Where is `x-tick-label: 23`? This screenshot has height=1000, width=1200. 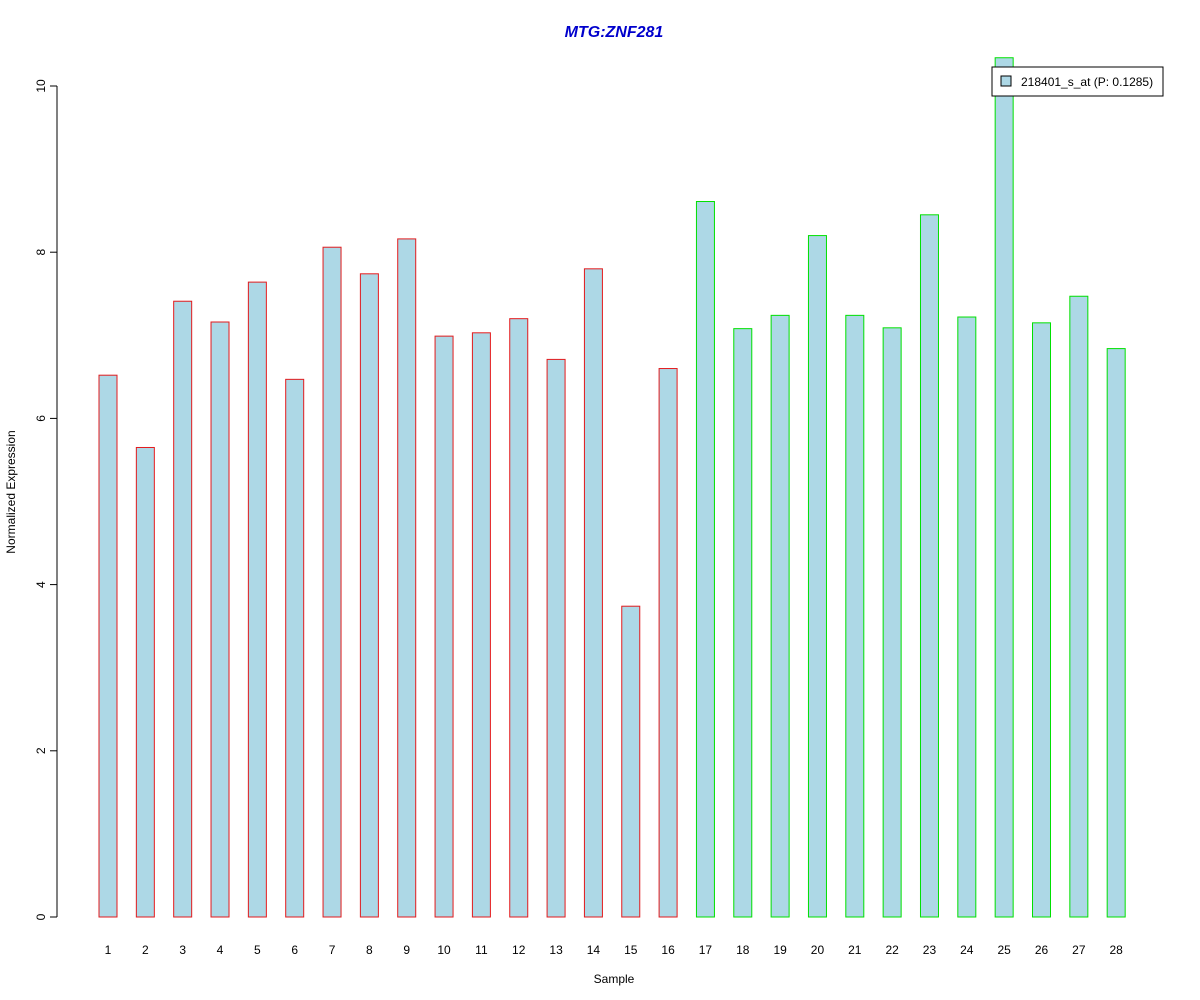 x-tick-label: 23 is located at coordinates (930, 950).